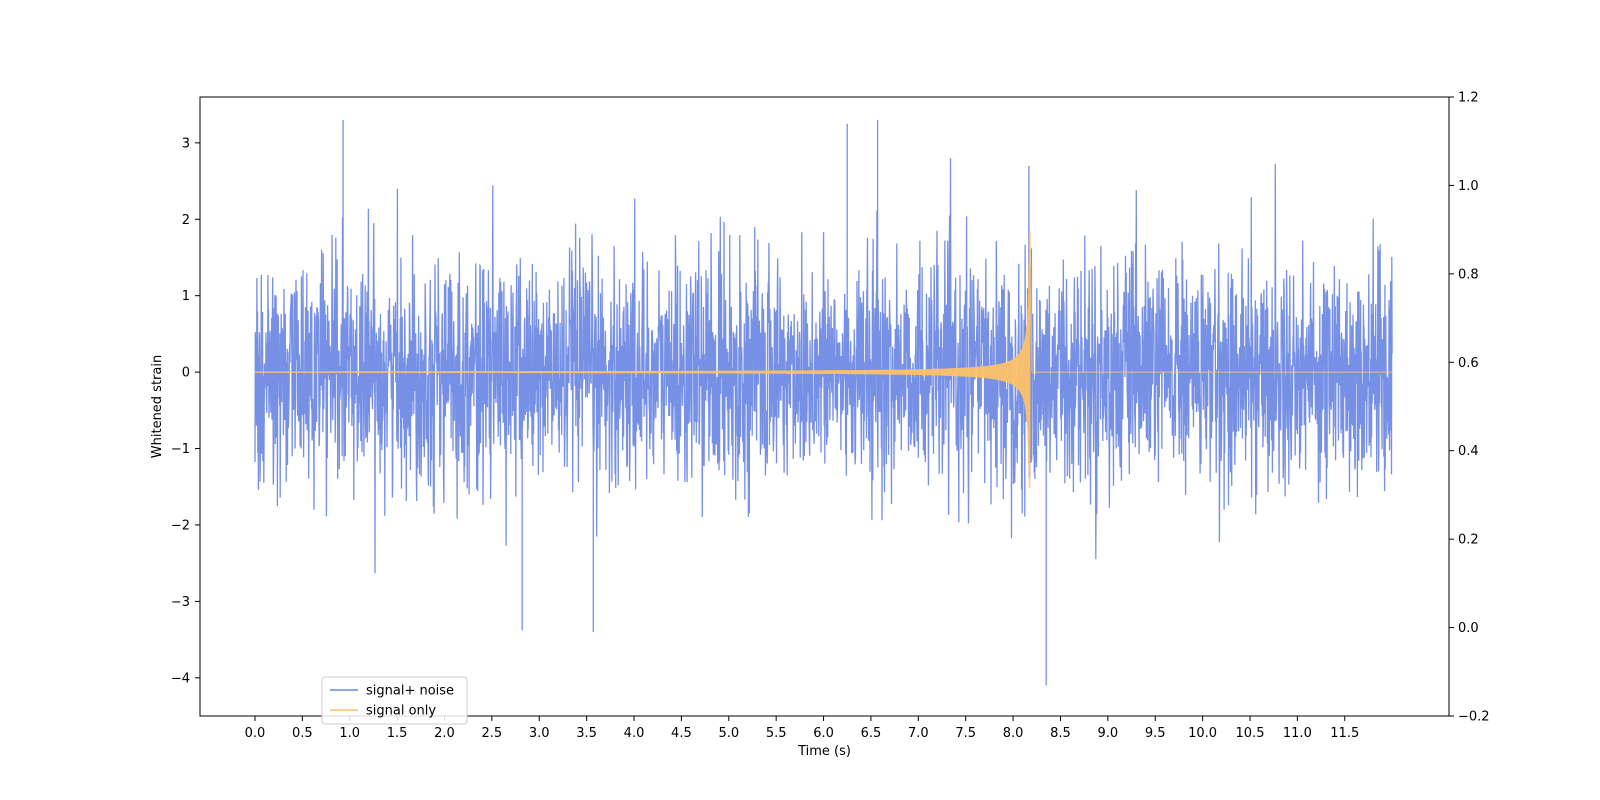 The height and width of the screenshot is (800, 1600). What do you see at coordinates (492, 733) in the screenshot?
I see `x-tick-label: 2.5` at bounding box center [492, 733].